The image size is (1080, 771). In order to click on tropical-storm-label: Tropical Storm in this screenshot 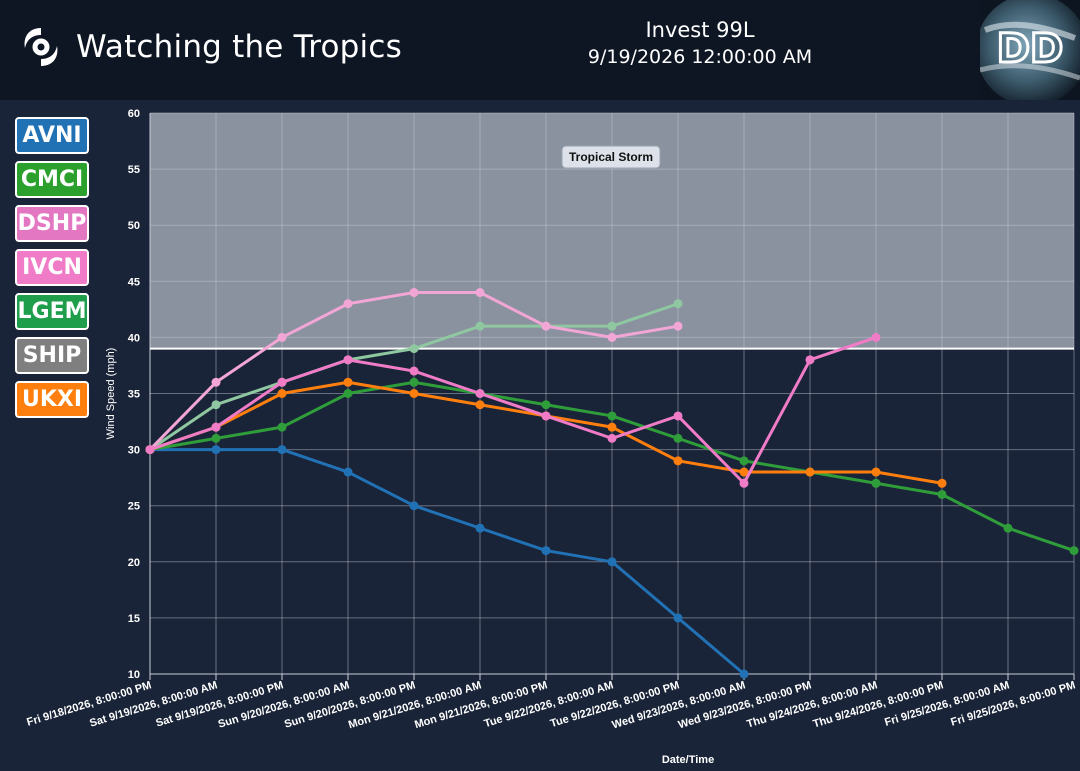, I will do `click(611, 157)`.